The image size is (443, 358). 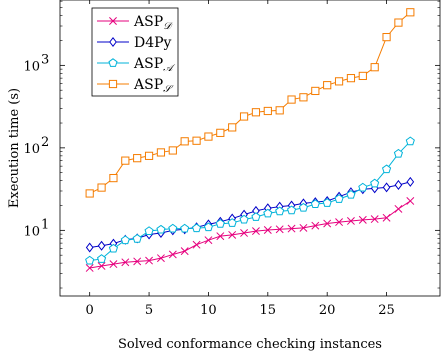 What do you see at coordinates (149, 310) in the screenshot?
I see `x-tick-label: 5` at bounding box center [149, 310].